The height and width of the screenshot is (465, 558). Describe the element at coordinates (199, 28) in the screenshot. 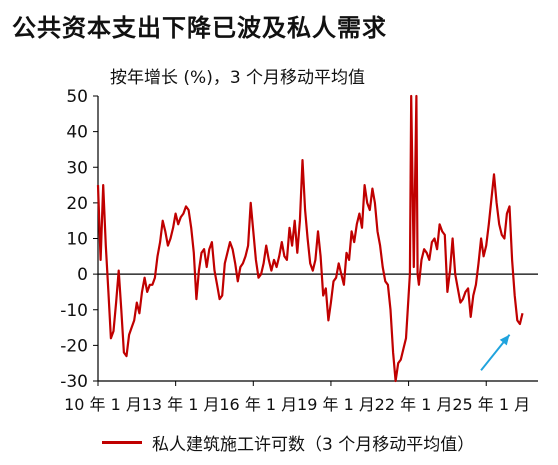

I see `chart-title: 公共资本支出下降已波及私人需求` at that location.